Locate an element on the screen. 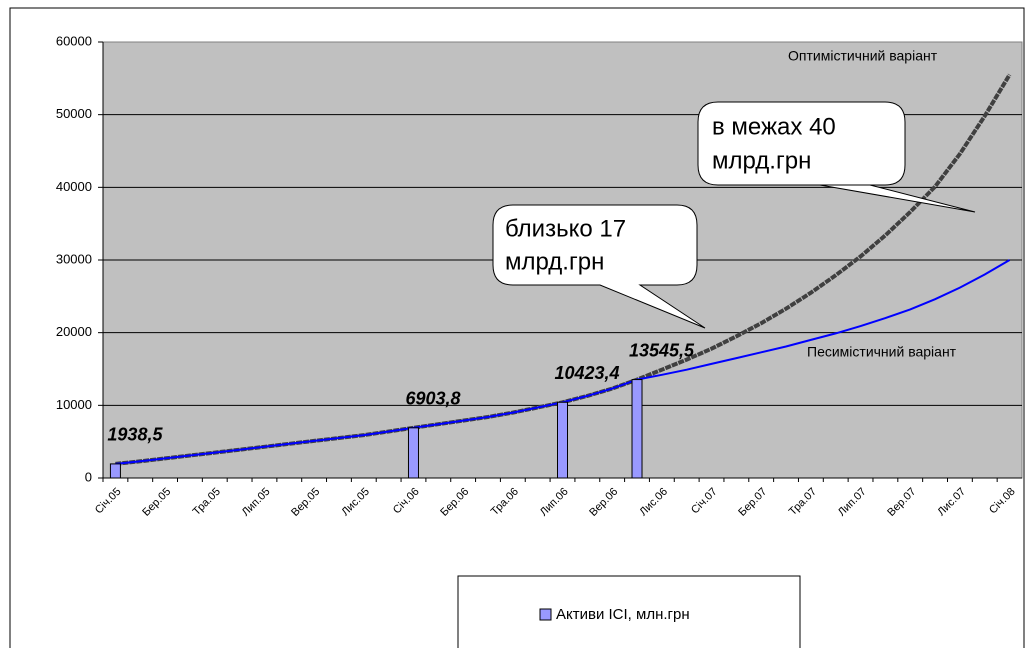 Image resolution: width=1030 pixels, height=648 pixels. annotation: Песимістичний варіант is located at coordinates (882, 352).